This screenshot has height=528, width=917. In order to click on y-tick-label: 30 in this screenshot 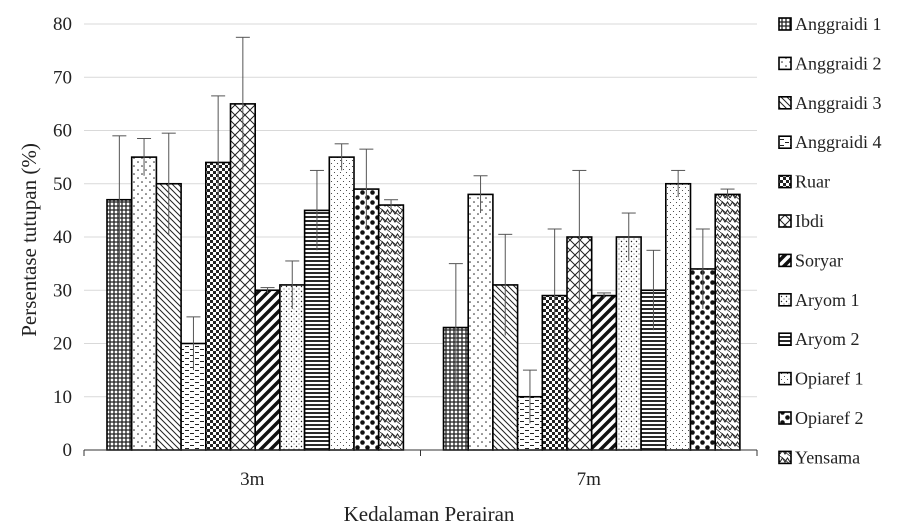, I will do `click(62, 290)`.